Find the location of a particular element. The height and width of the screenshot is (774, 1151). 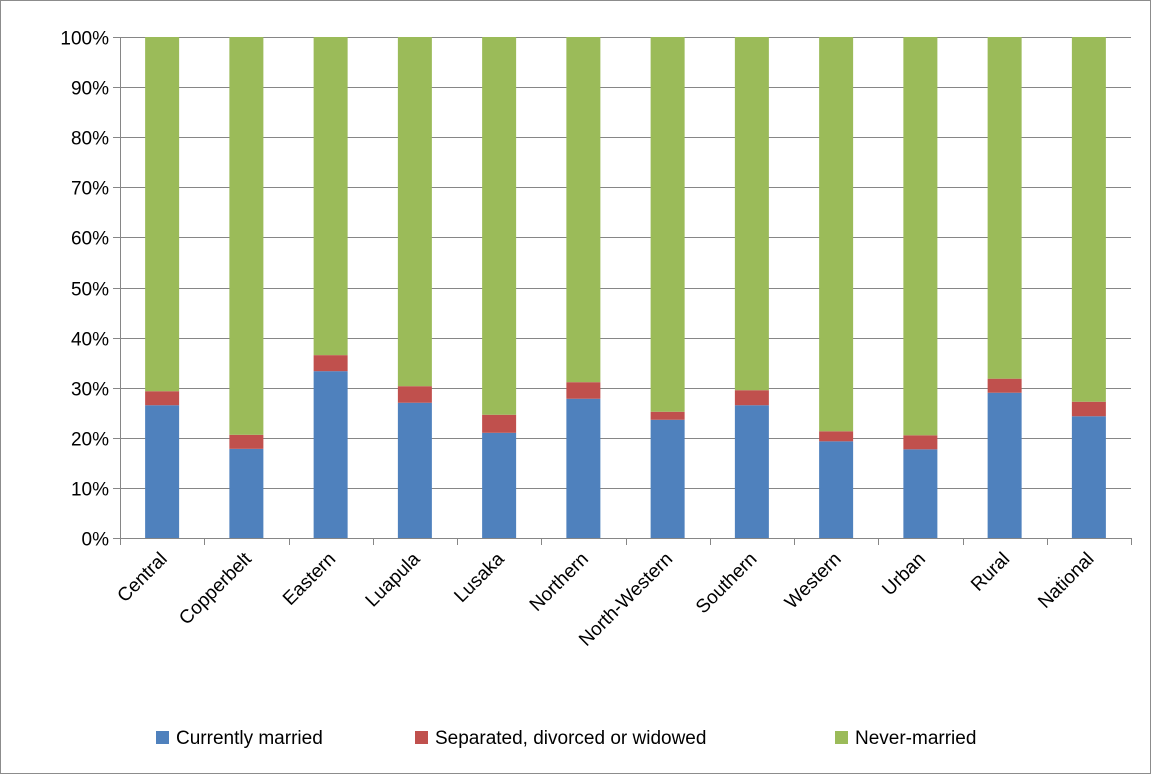

y-tick-label: 0% is located at coordinates (96, 540).